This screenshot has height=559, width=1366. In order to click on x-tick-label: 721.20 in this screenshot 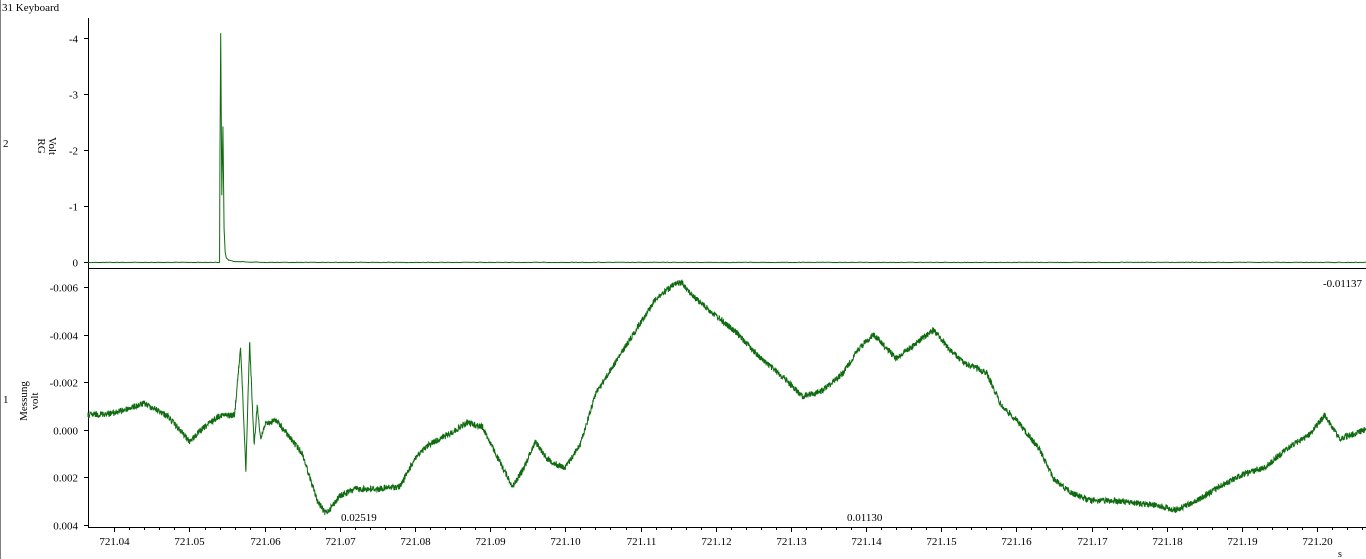, I will do `click(1317, 542)`.